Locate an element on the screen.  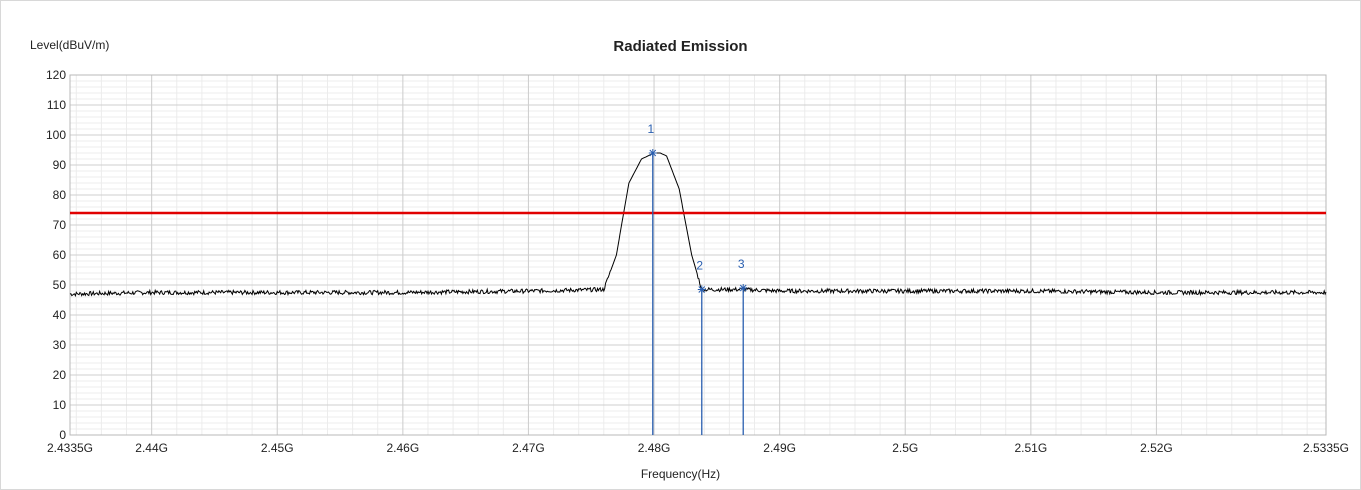
x-tick-label: 2.46G is located at coordinates (402, 448).